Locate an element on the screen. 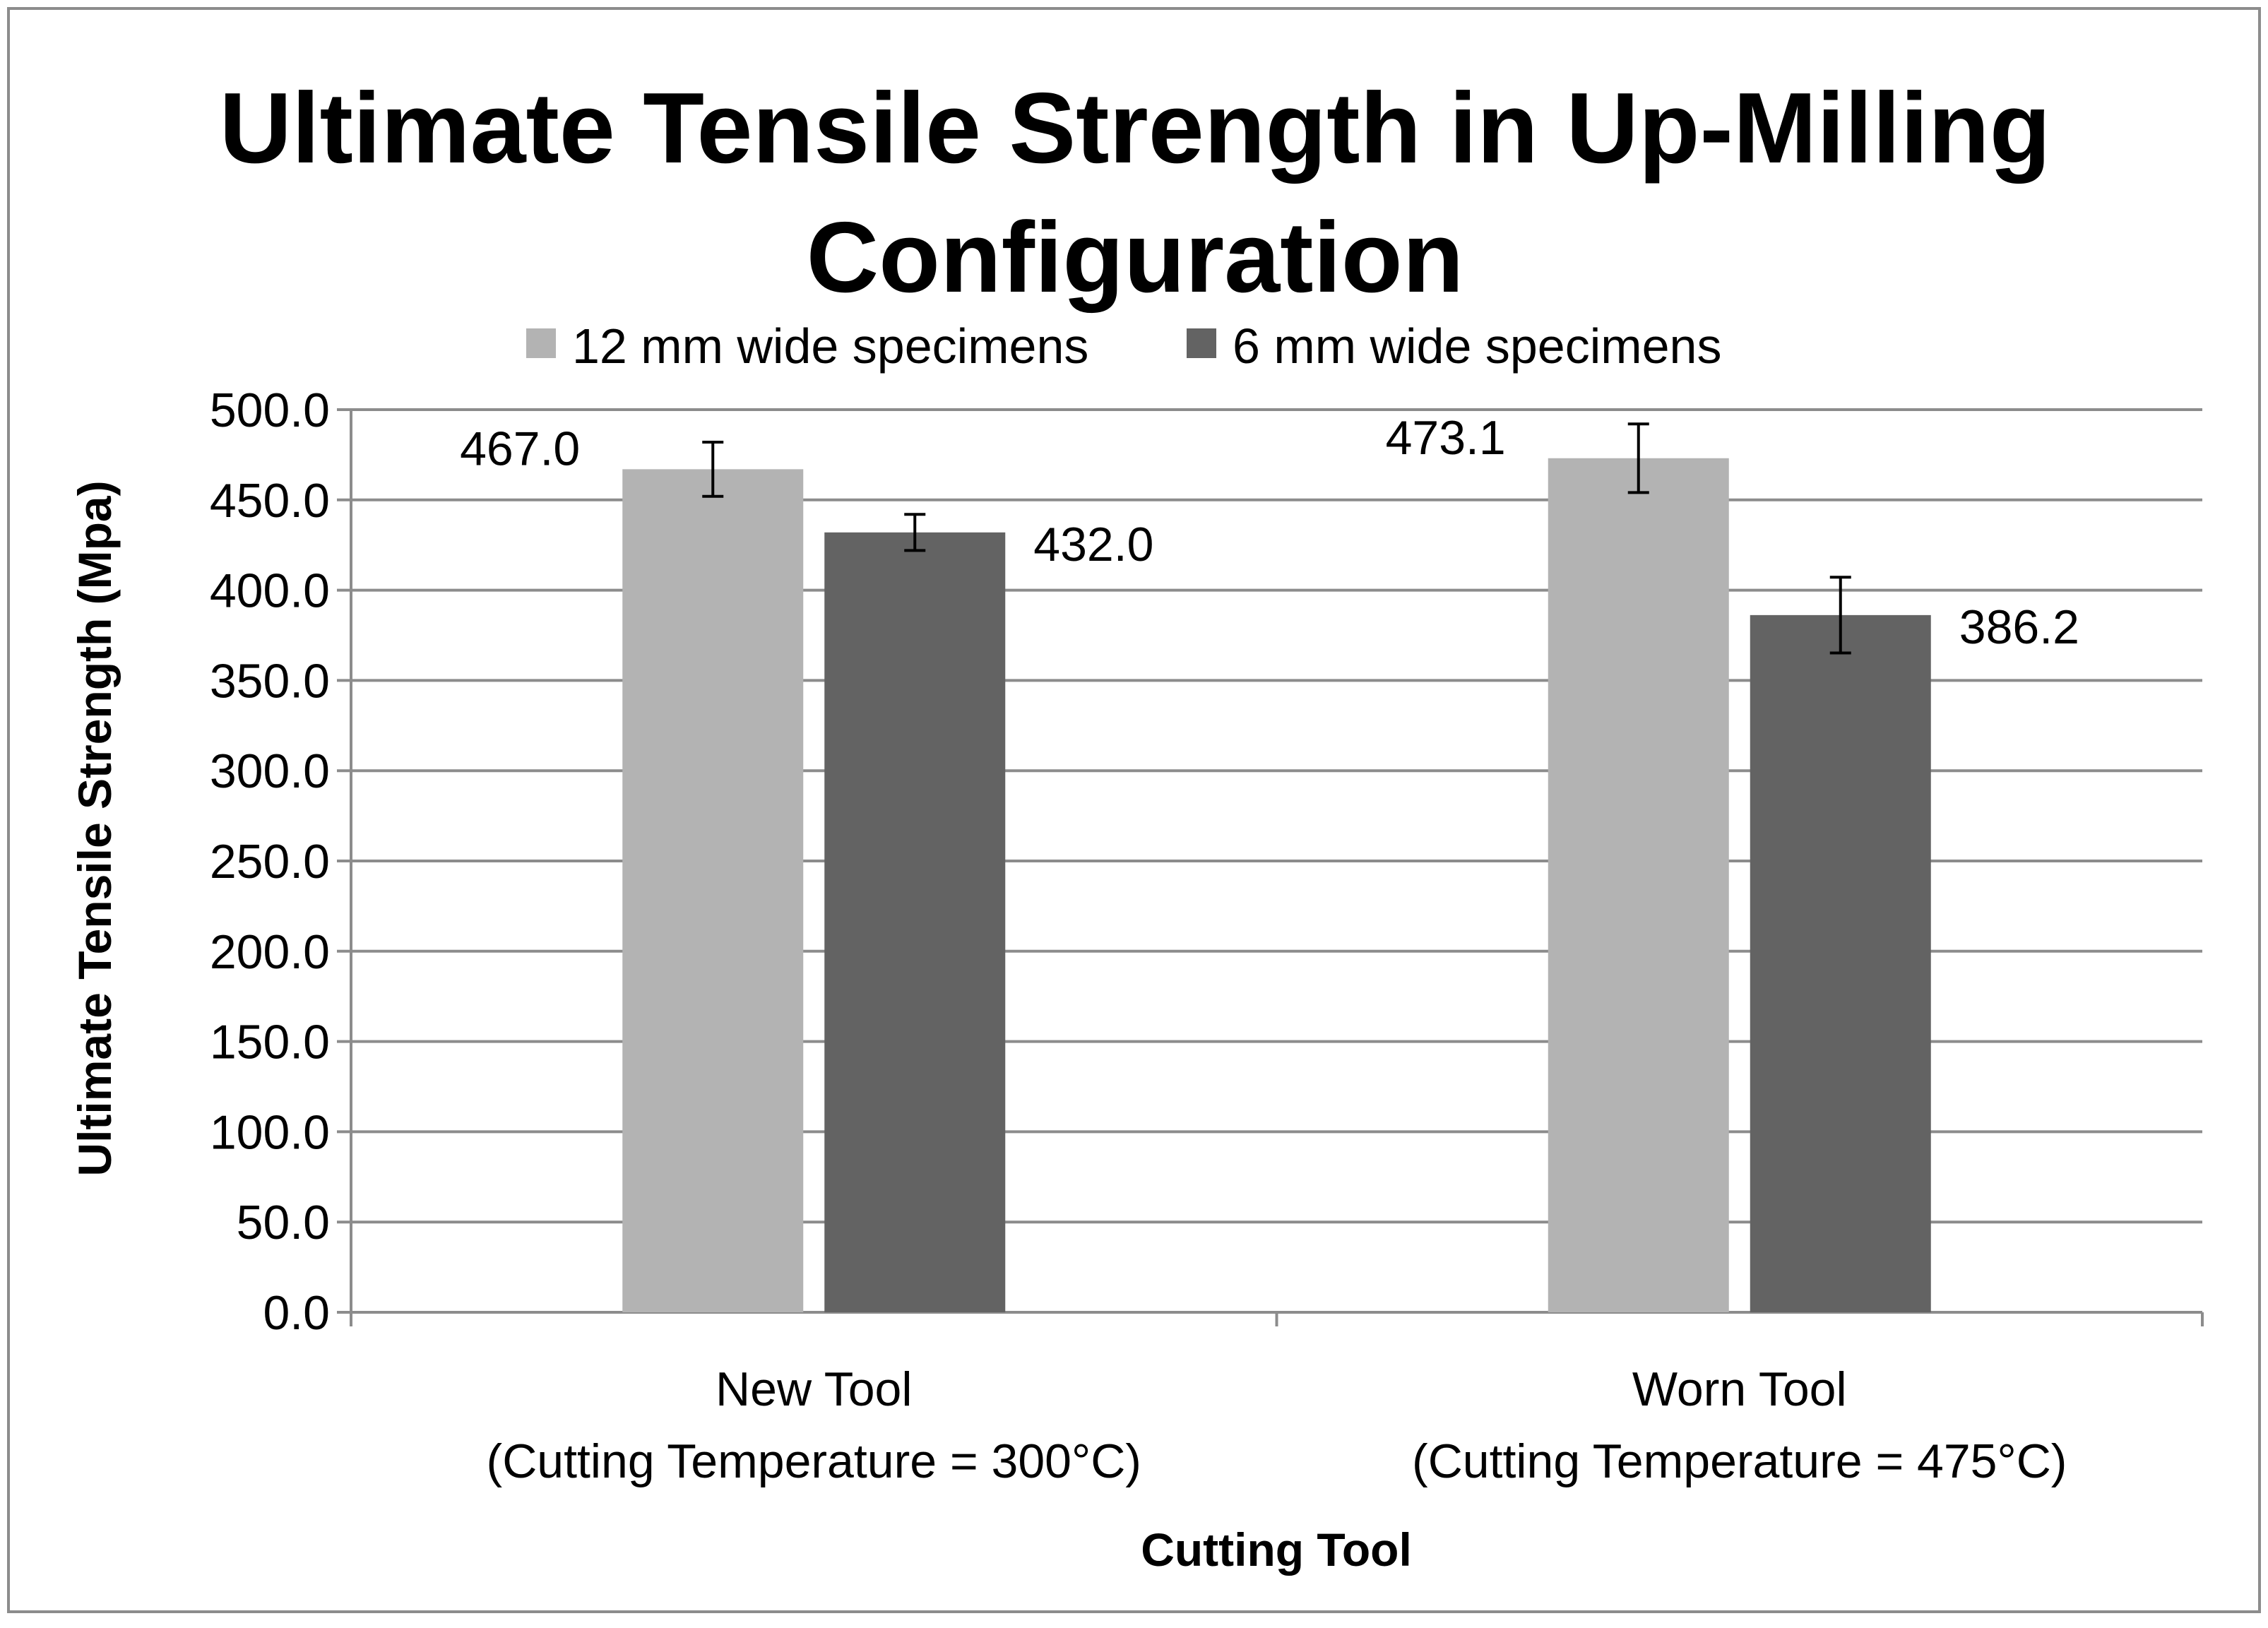 This screenshot has height=1628, width=2268. y-tick-label: 500.0 is located at coordinates (270, 410).